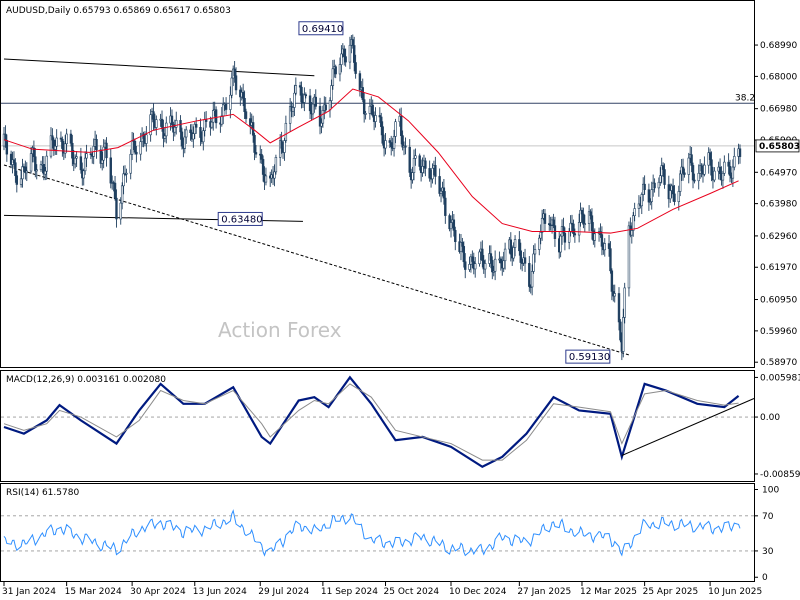 This screenshot has height=600, width=800. I want to click on price-trendline, so click(159, 67).